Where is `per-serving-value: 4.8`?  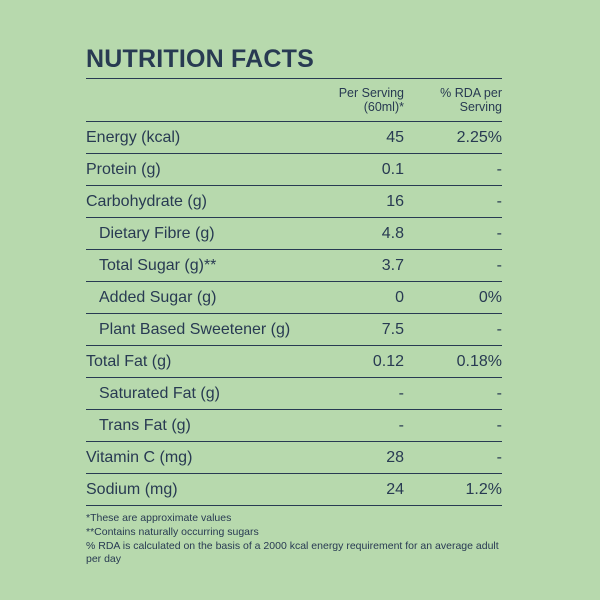
per-serving-value: 4.8 is located at coordinates (392, 233).